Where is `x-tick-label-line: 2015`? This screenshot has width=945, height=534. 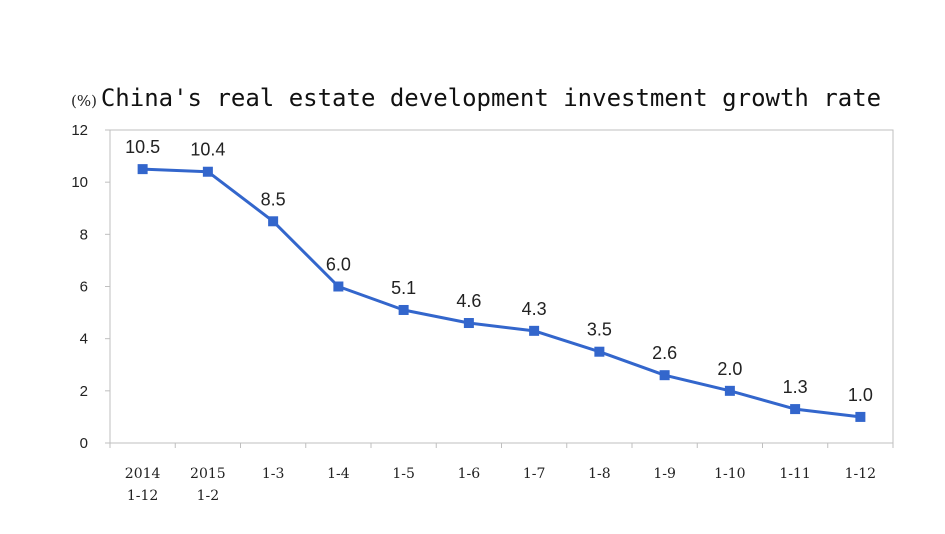 x-tick-label-line: 2015 is located at coordinates (208, 474).